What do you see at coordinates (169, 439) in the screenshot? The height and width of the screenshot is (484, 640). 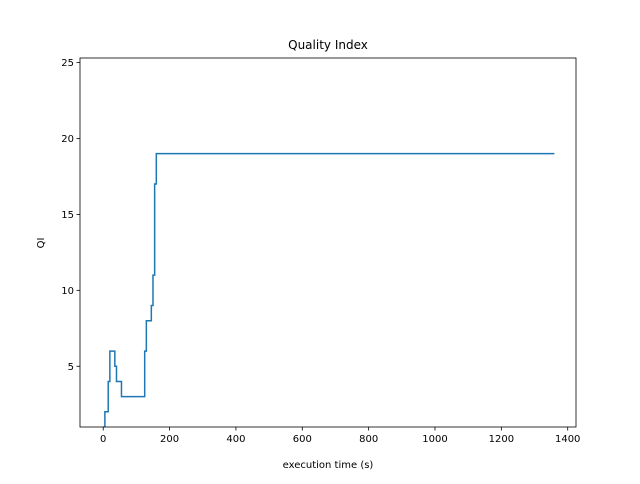 I see `x-tick-label: 200` at bounding box center [169, 439].